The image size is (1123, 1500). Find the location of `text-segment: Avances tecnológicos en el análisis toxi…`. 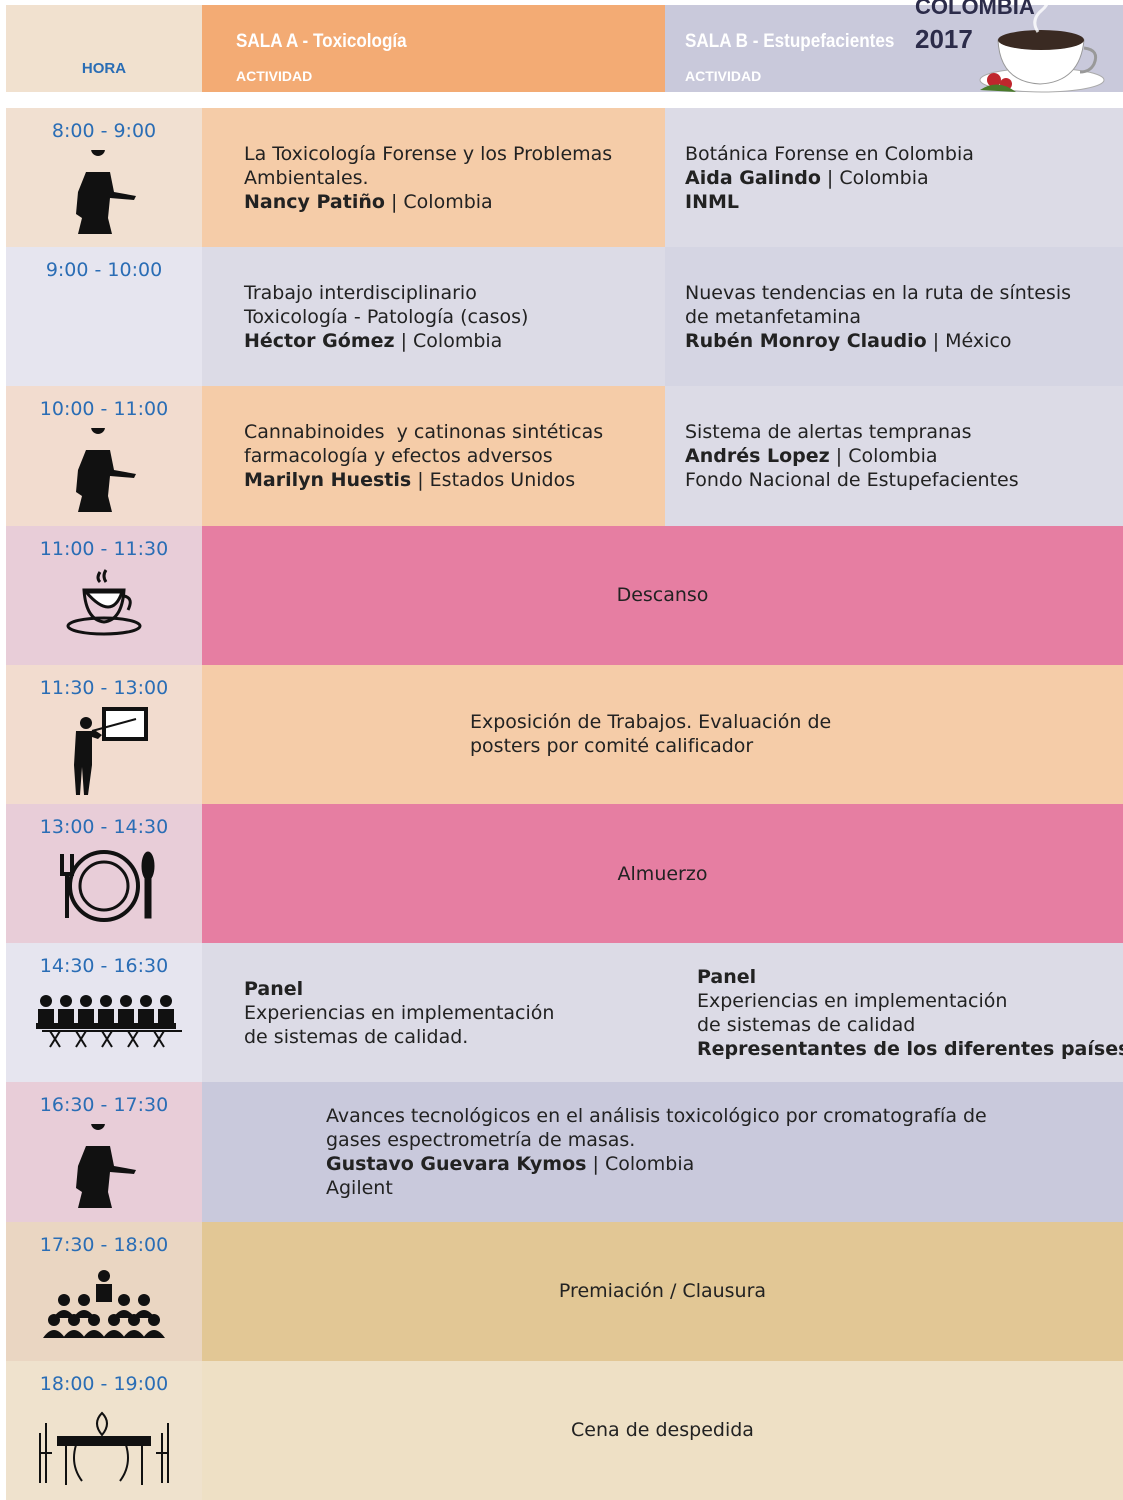

text-segment: Avances tecnológicos en el análisis toxi… is located at coordinates (656, 1115).